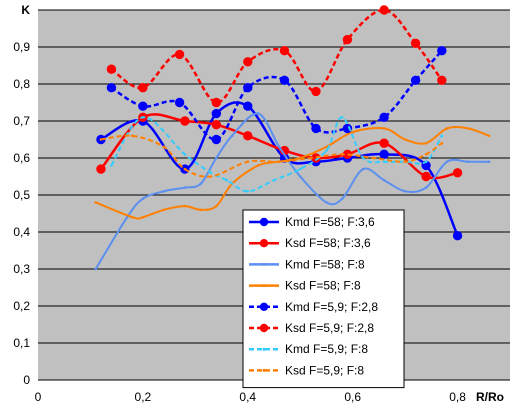 The width and height of the screenshot is (520, 412). I want to click on legend-entry: Ksd F=58; F:3,6, so click(310, 243).